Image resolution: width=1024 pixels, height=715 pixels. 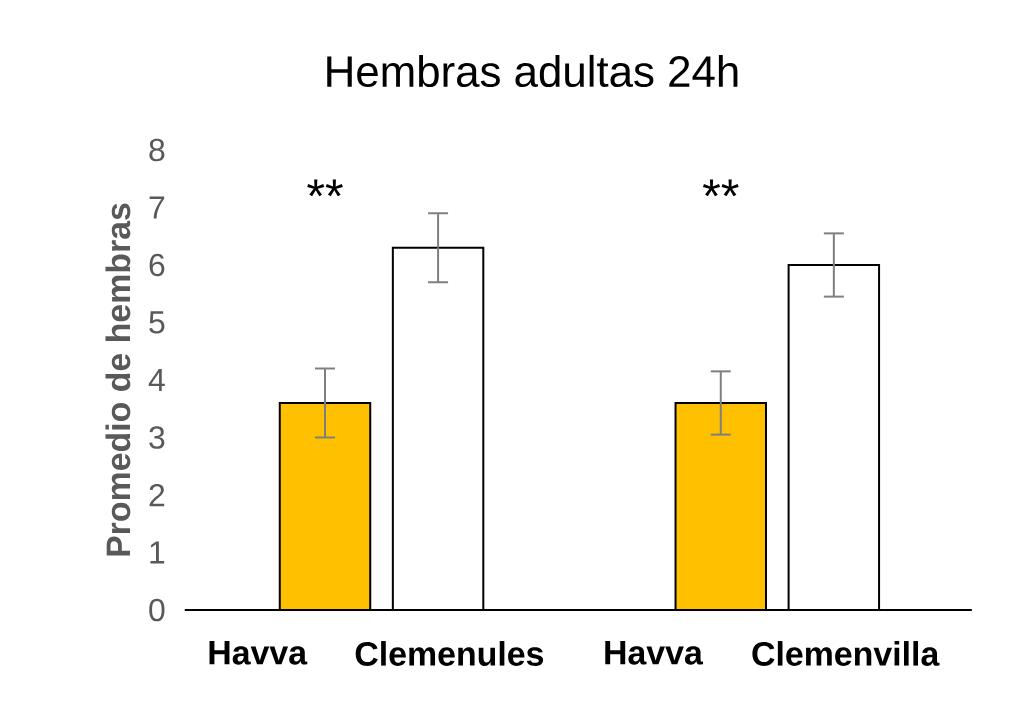 What do you see at coordinates (157, 552) in the screenshot?
I see `y-tick-label: 1` at bounding box center [157, 552].